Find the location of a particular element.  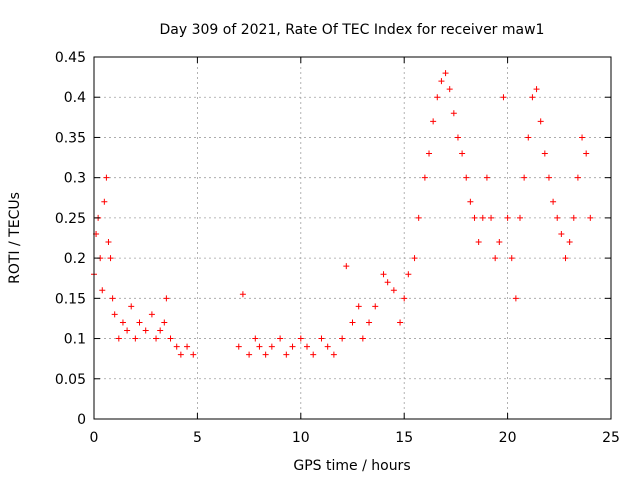

y-tick-label: 0.35 is located at coordinates (70, 138).